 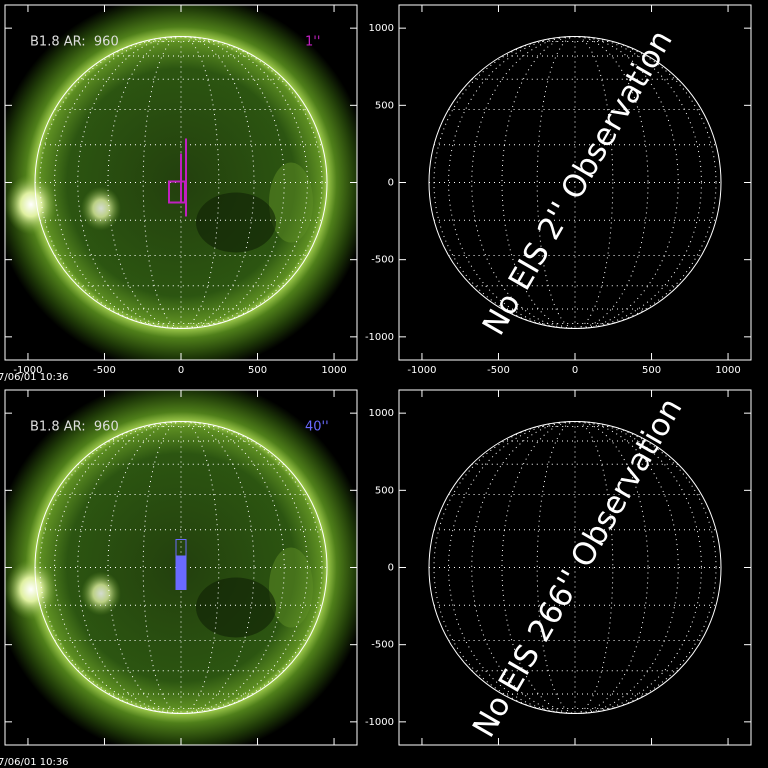 I want to click on raster-fill, so click(x=181, y=572).